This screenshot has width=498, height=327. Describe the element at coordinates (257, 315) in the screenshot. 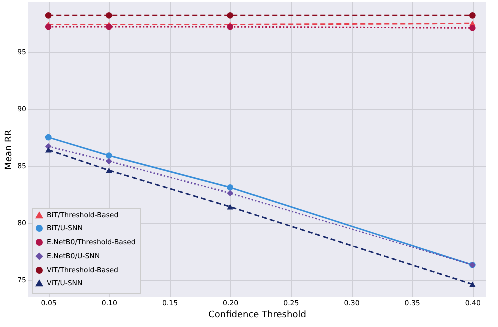

I see `x-axis-title: Confidence Threshold` at that location.